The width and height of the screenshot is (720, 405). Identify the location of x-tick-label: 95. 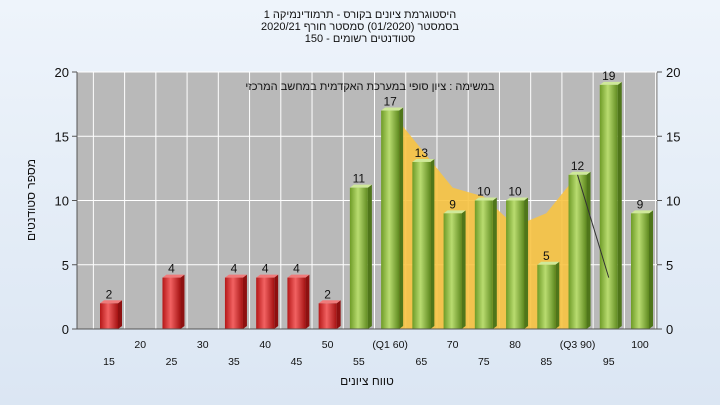
(609, 362).